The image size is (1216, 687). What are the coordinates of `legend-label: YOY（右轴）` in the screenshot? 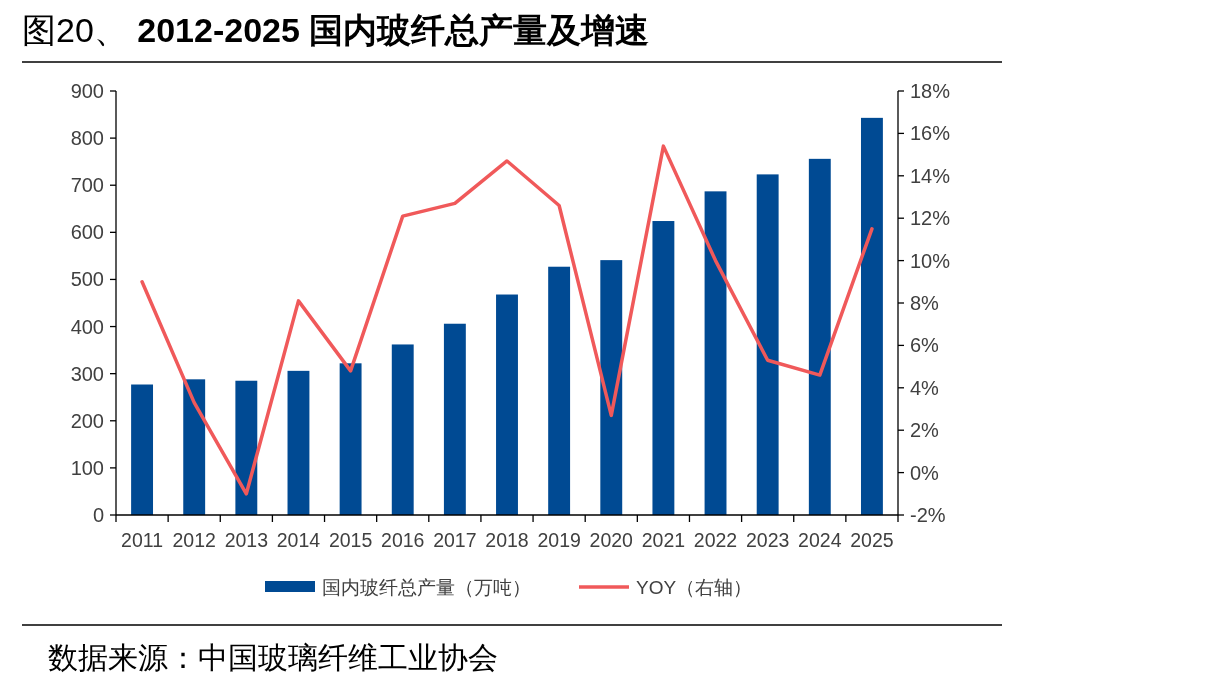 It's located at (694, 587).